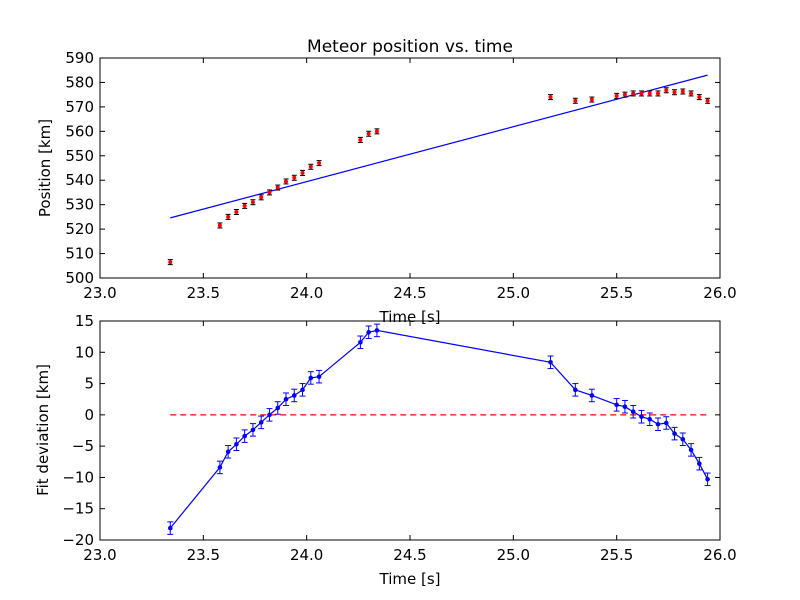 This screenshot has width=800, height=600. What do you see at coordinates (89, 415) in the screenshot?
I see `y-tick-label: 0` at bounding box center [89, 415].